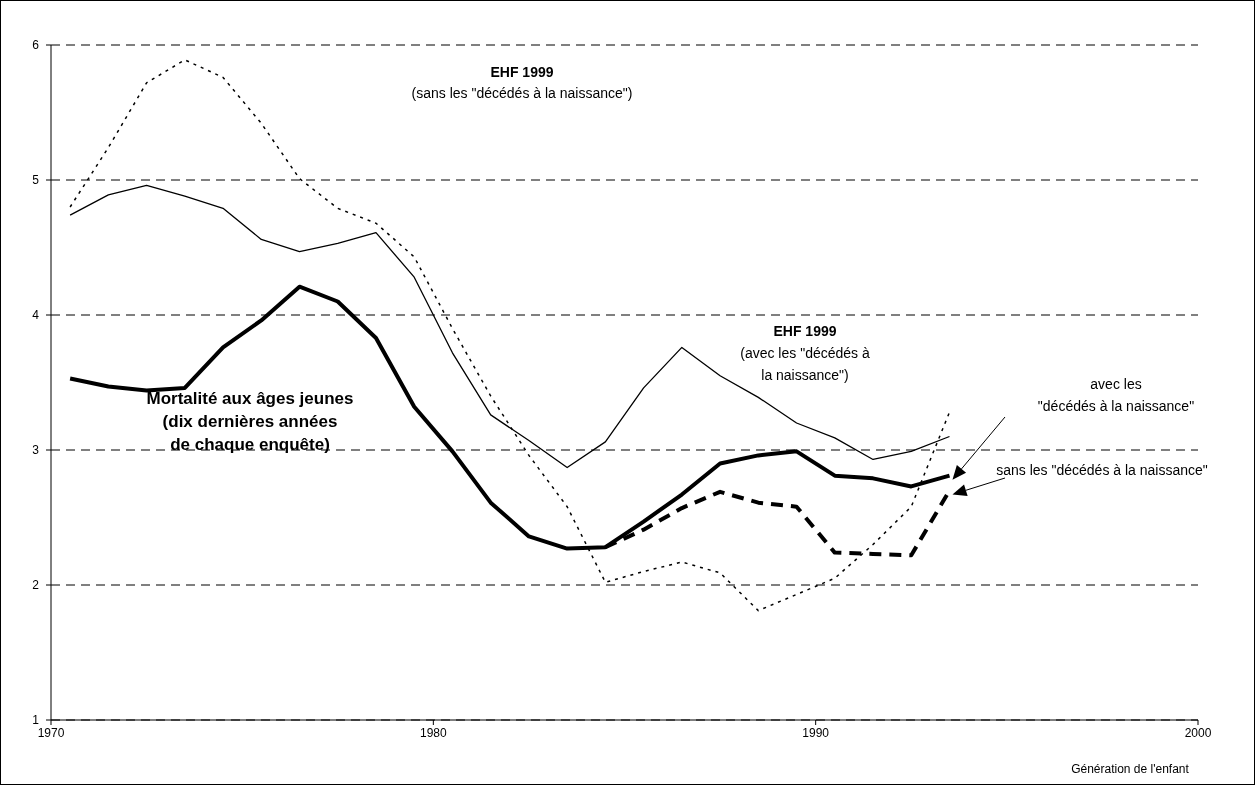 The width and height of the screenshot is (1255, 785). Describe the element at coordinates (36, 180) in the screenshot. I see `y-tick-label: 5` at that location.